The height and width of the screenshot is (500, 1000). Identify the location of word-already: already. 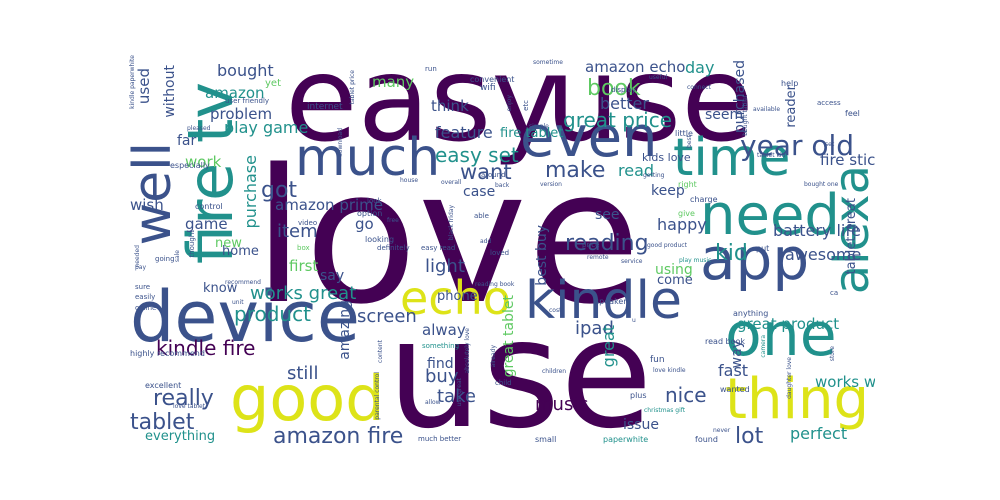
(493, 356).